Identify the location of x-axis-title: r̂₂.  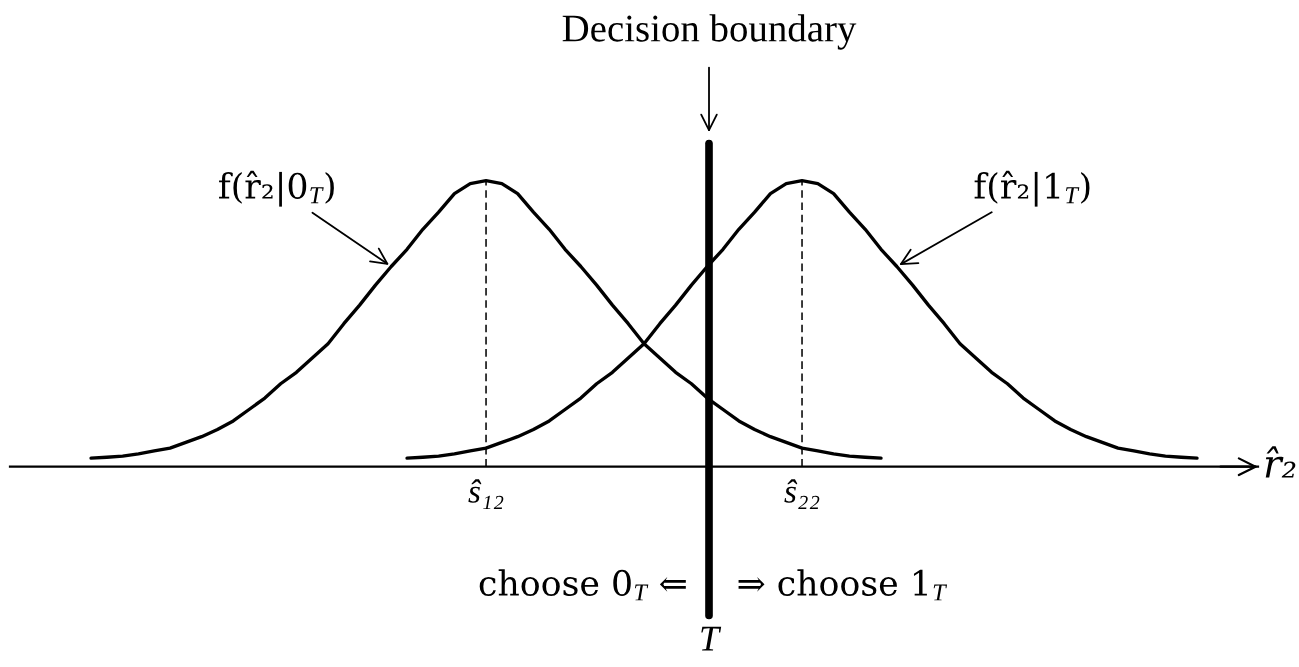
(1280, 462).